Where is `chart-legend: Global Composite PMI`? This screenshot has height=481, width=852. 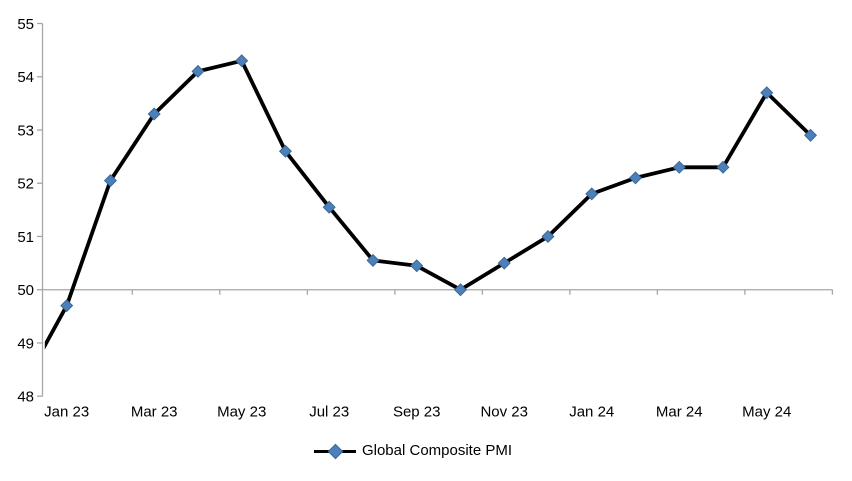 chart-legend: Global Composite PMI is located at coordinates (413, 451).